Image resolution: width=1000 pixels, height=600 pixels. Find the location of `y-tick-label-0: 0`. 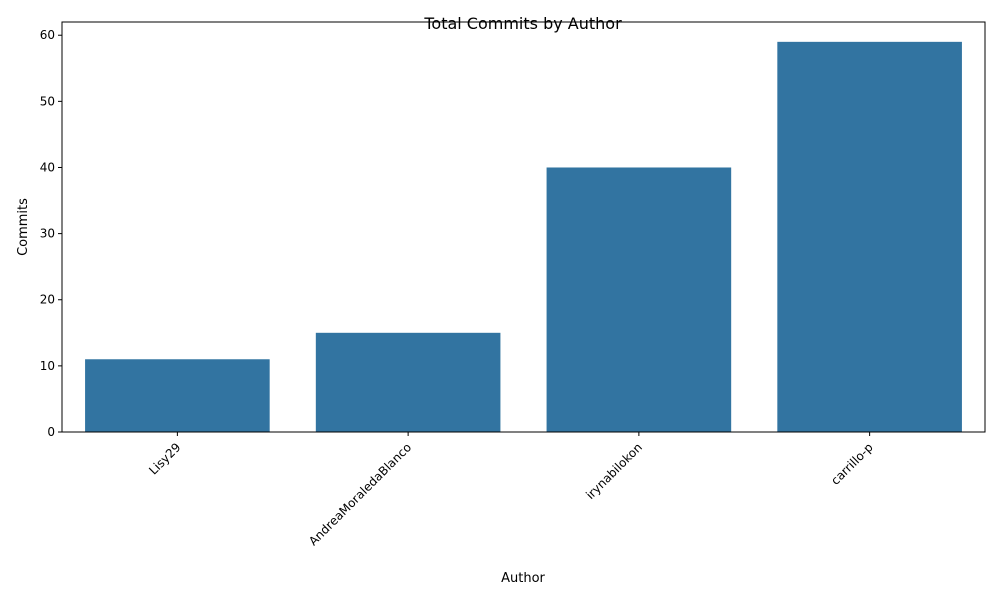

y-tick-label-0: 0 is located at coordinates (51, 432).